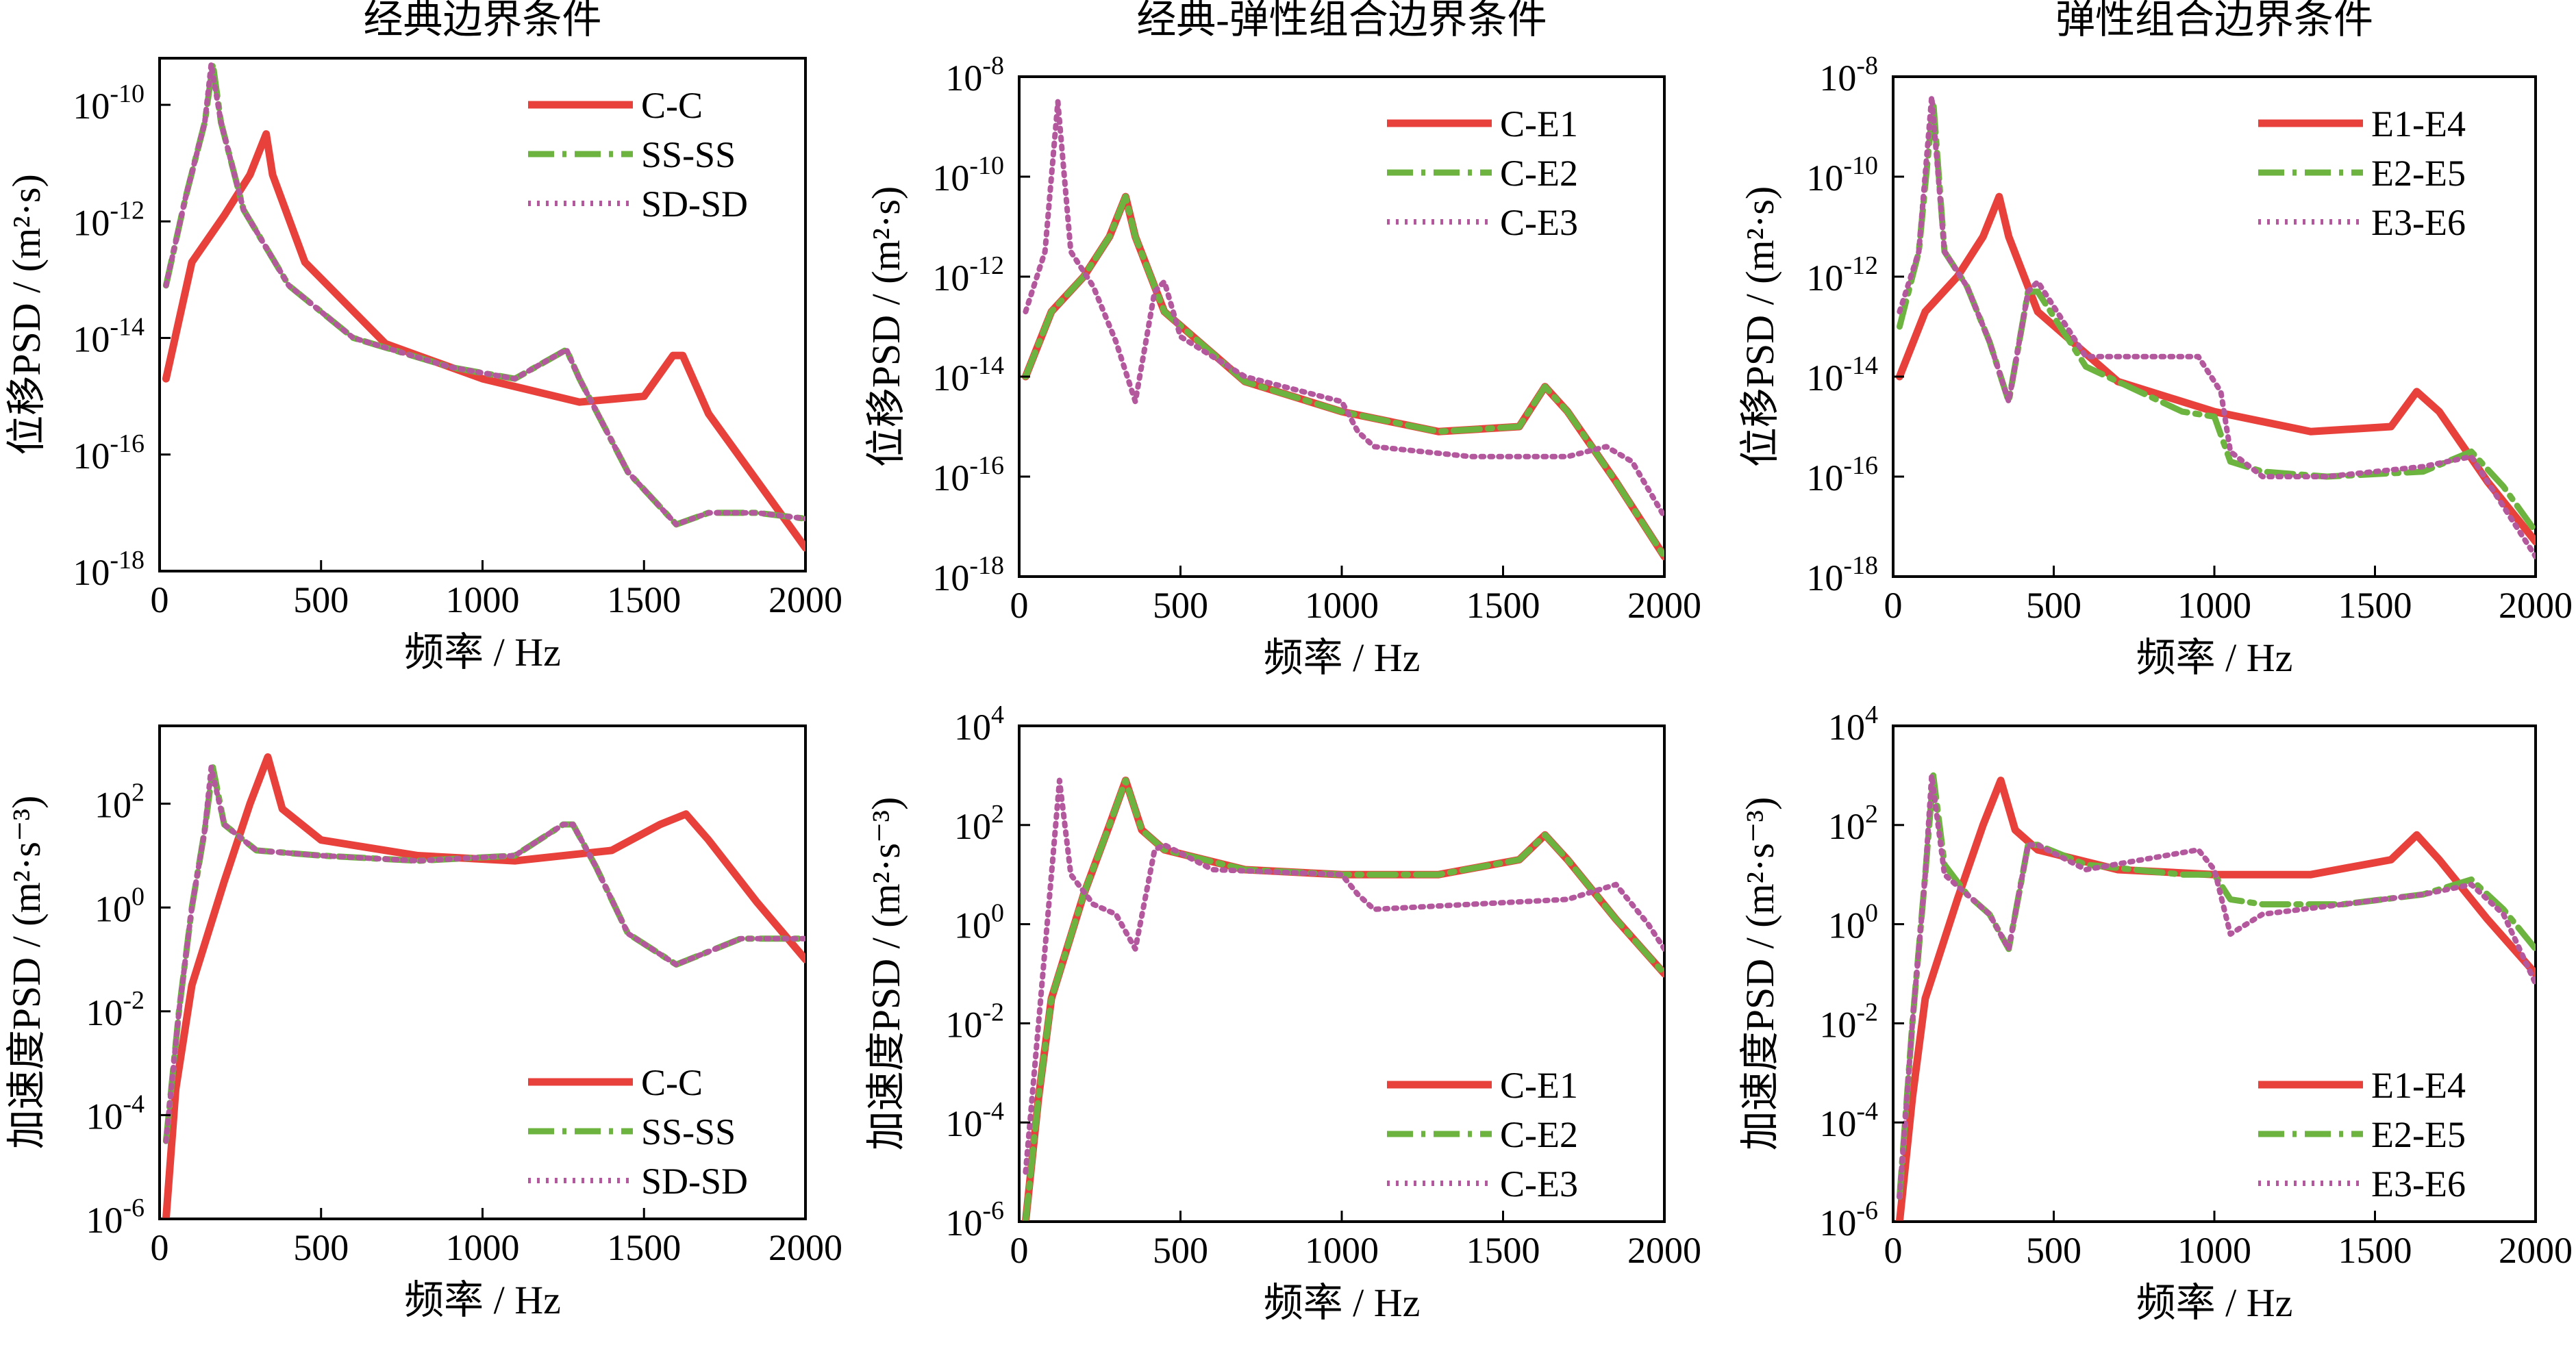  I want to click on chart-title: 经典边界条件, so click(482, 21).